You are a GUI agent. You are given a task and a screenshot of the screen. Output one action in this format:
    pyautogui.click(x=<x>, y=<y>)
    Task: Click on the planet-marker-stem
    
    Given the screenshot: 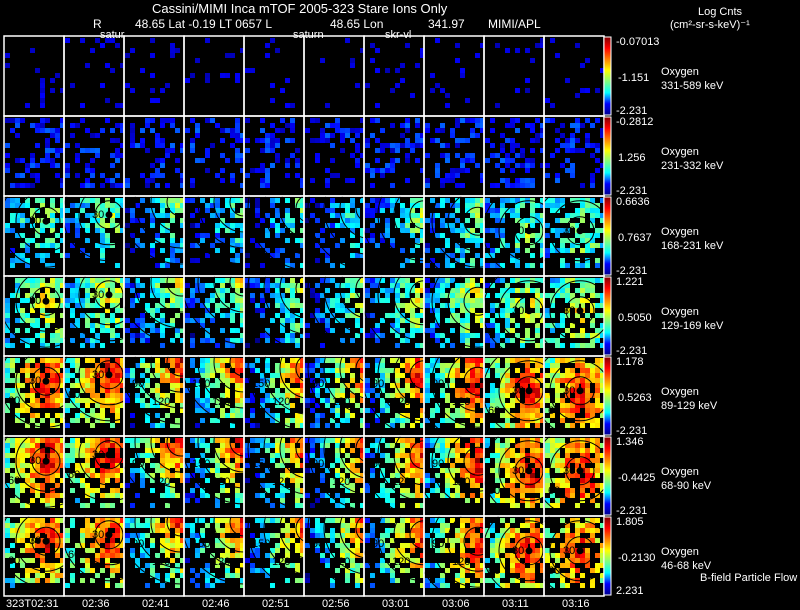 What is the action you would take?
    pyautogui.click(x=580, y=385)
    